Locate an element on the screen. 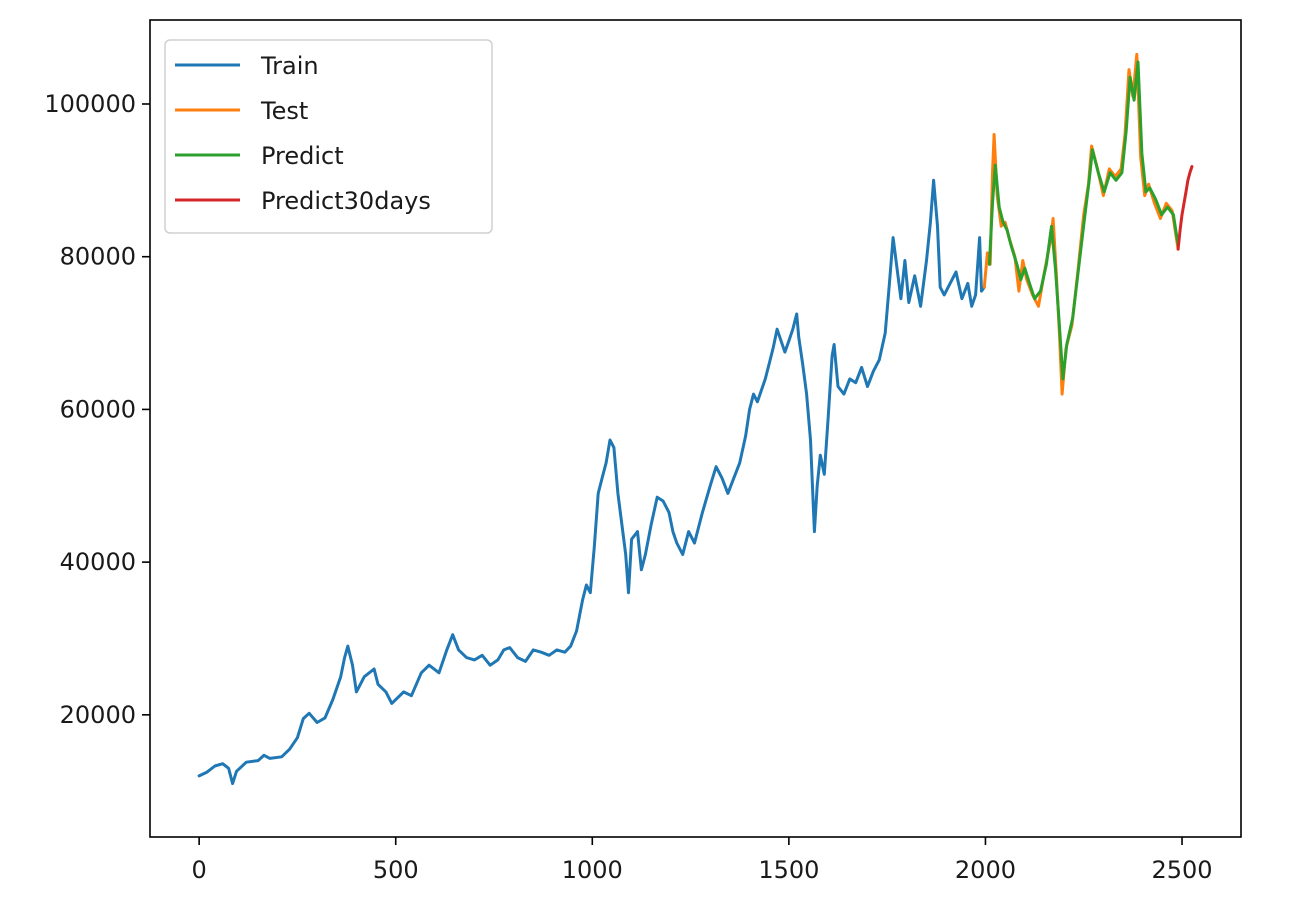 This screenshot has width=1298, height=918. y-tick-label: 40000 is located at coordinates (98, 562).